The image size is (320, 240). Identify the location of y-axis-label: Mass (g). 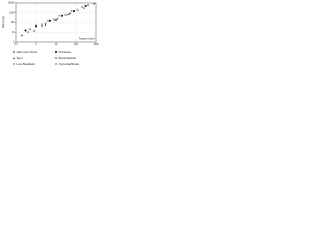
(3, 22).